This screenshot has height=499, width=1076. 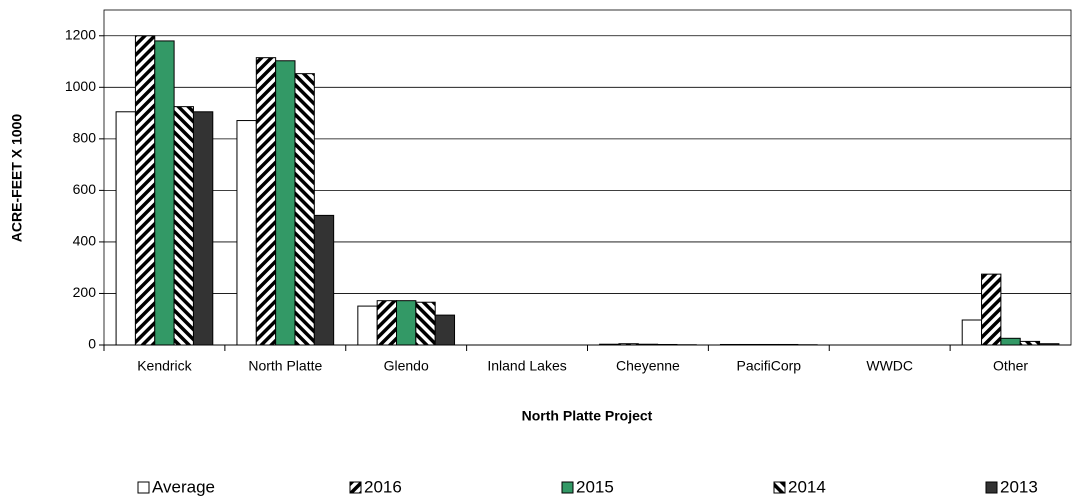 I want to click on y-tick-label: 1200, so click(x=80, y=34).